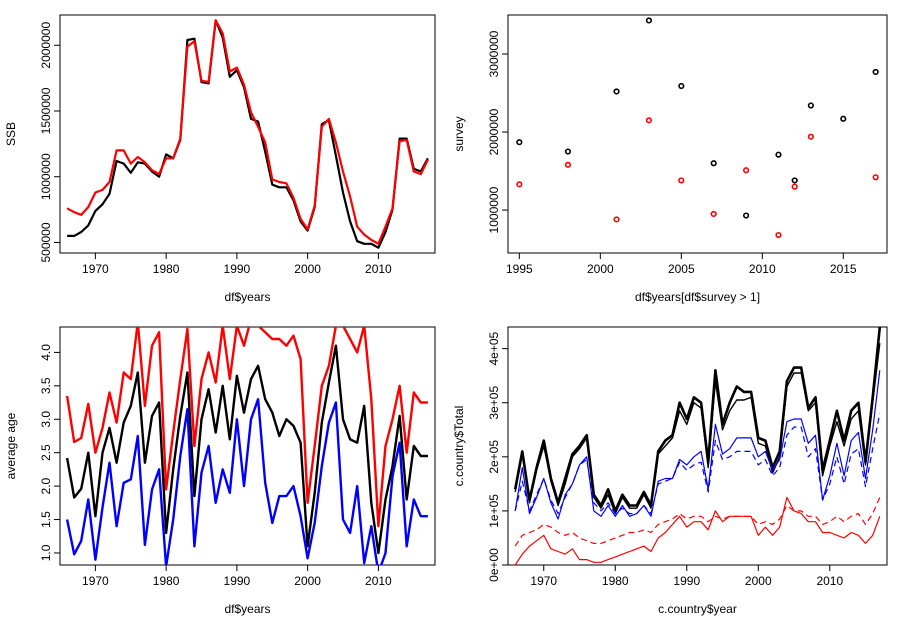  I want to click on y-axis-label: average age, so click(11, 445).